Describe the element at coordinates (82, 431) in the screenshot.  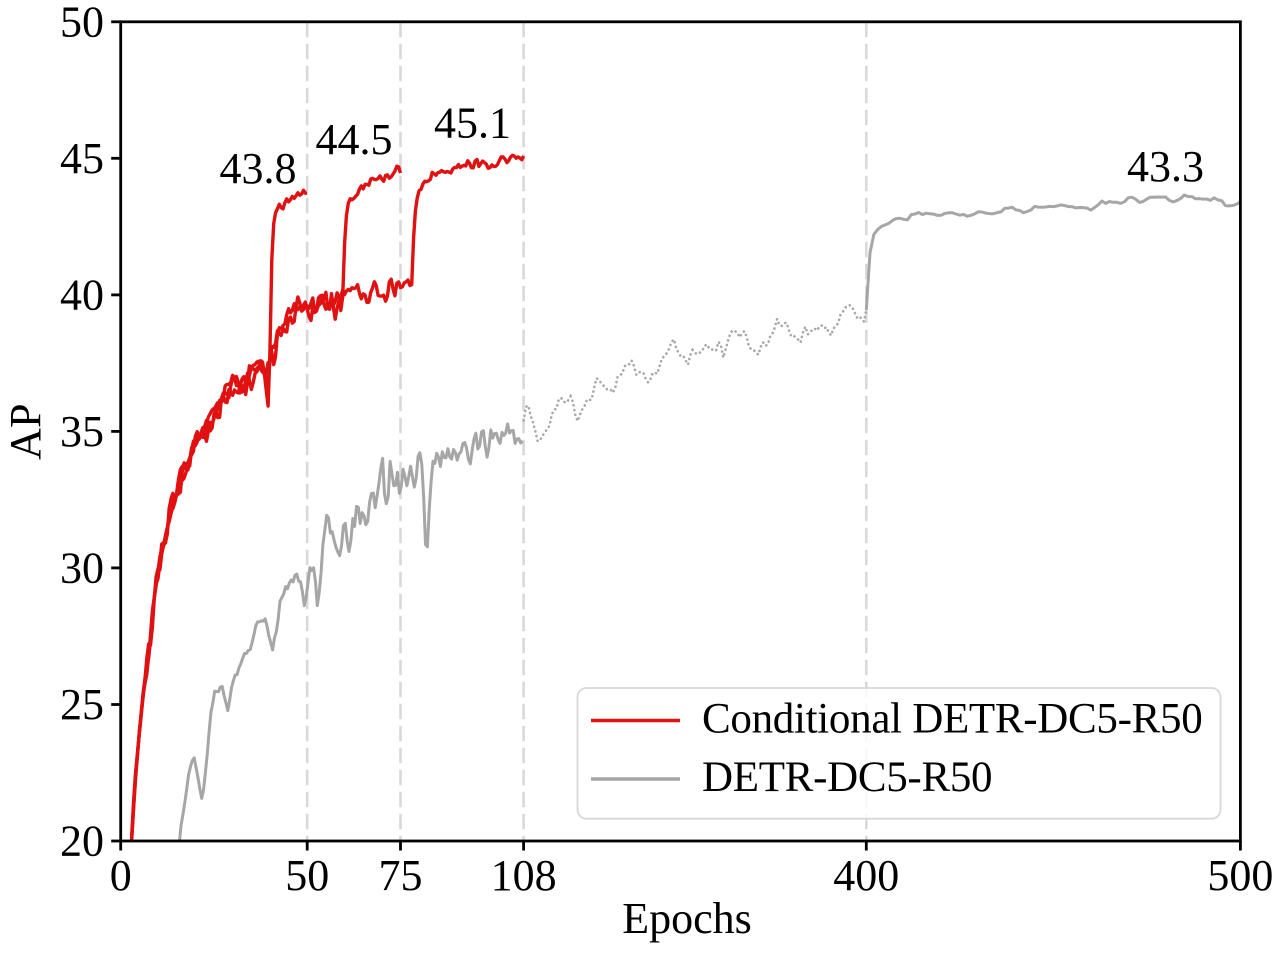
I see `svg-text: 35` at that location.